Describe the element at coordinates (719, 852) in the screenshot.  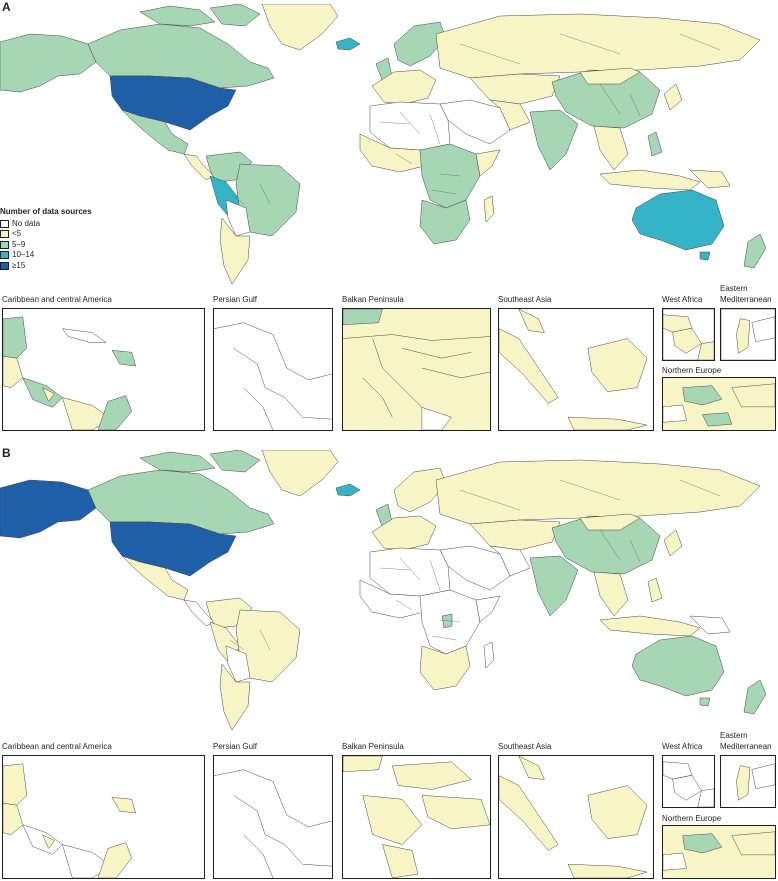
I see `inset-northern-europe-b` at that location.